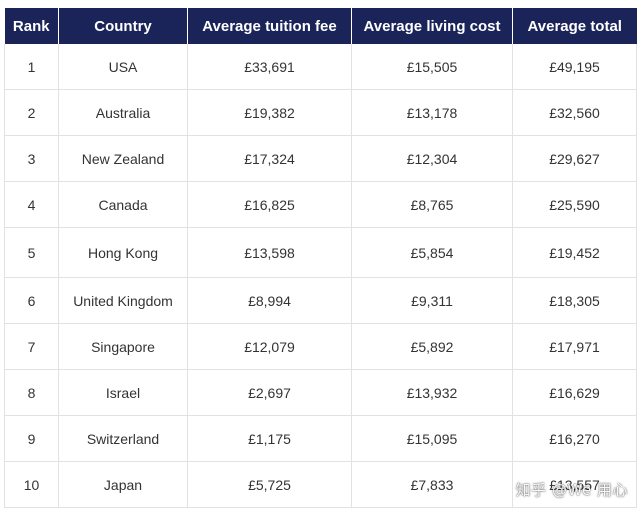 This screenshot has height=514, width=640. What do you see at coordinates (269, 252) in the screenshot?
I see `tuition-fee-cell: £13,598` at bounding box center [269, 252].